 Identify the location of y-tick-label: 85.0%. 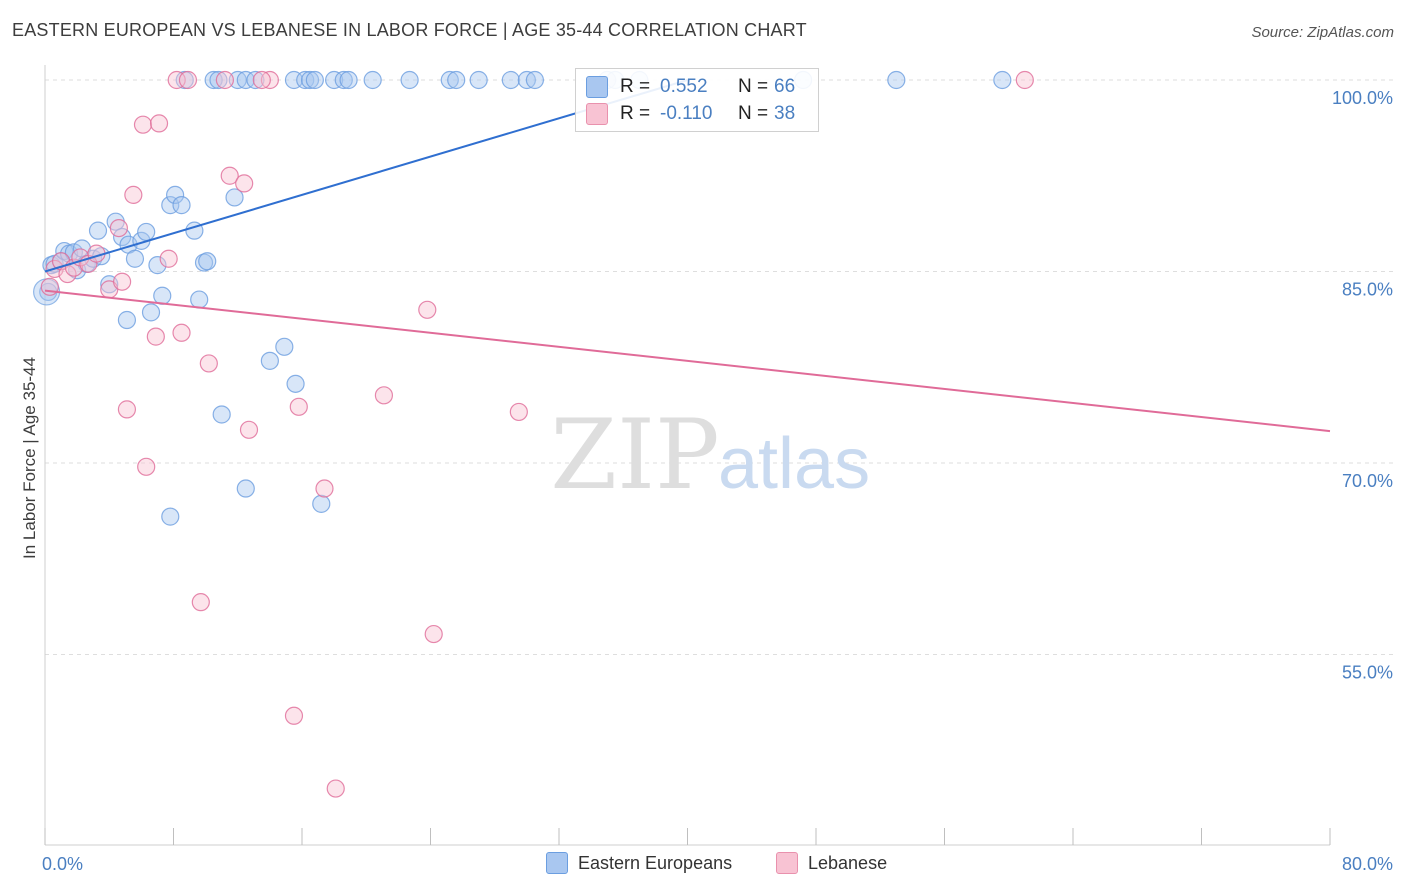
(1367, 290).